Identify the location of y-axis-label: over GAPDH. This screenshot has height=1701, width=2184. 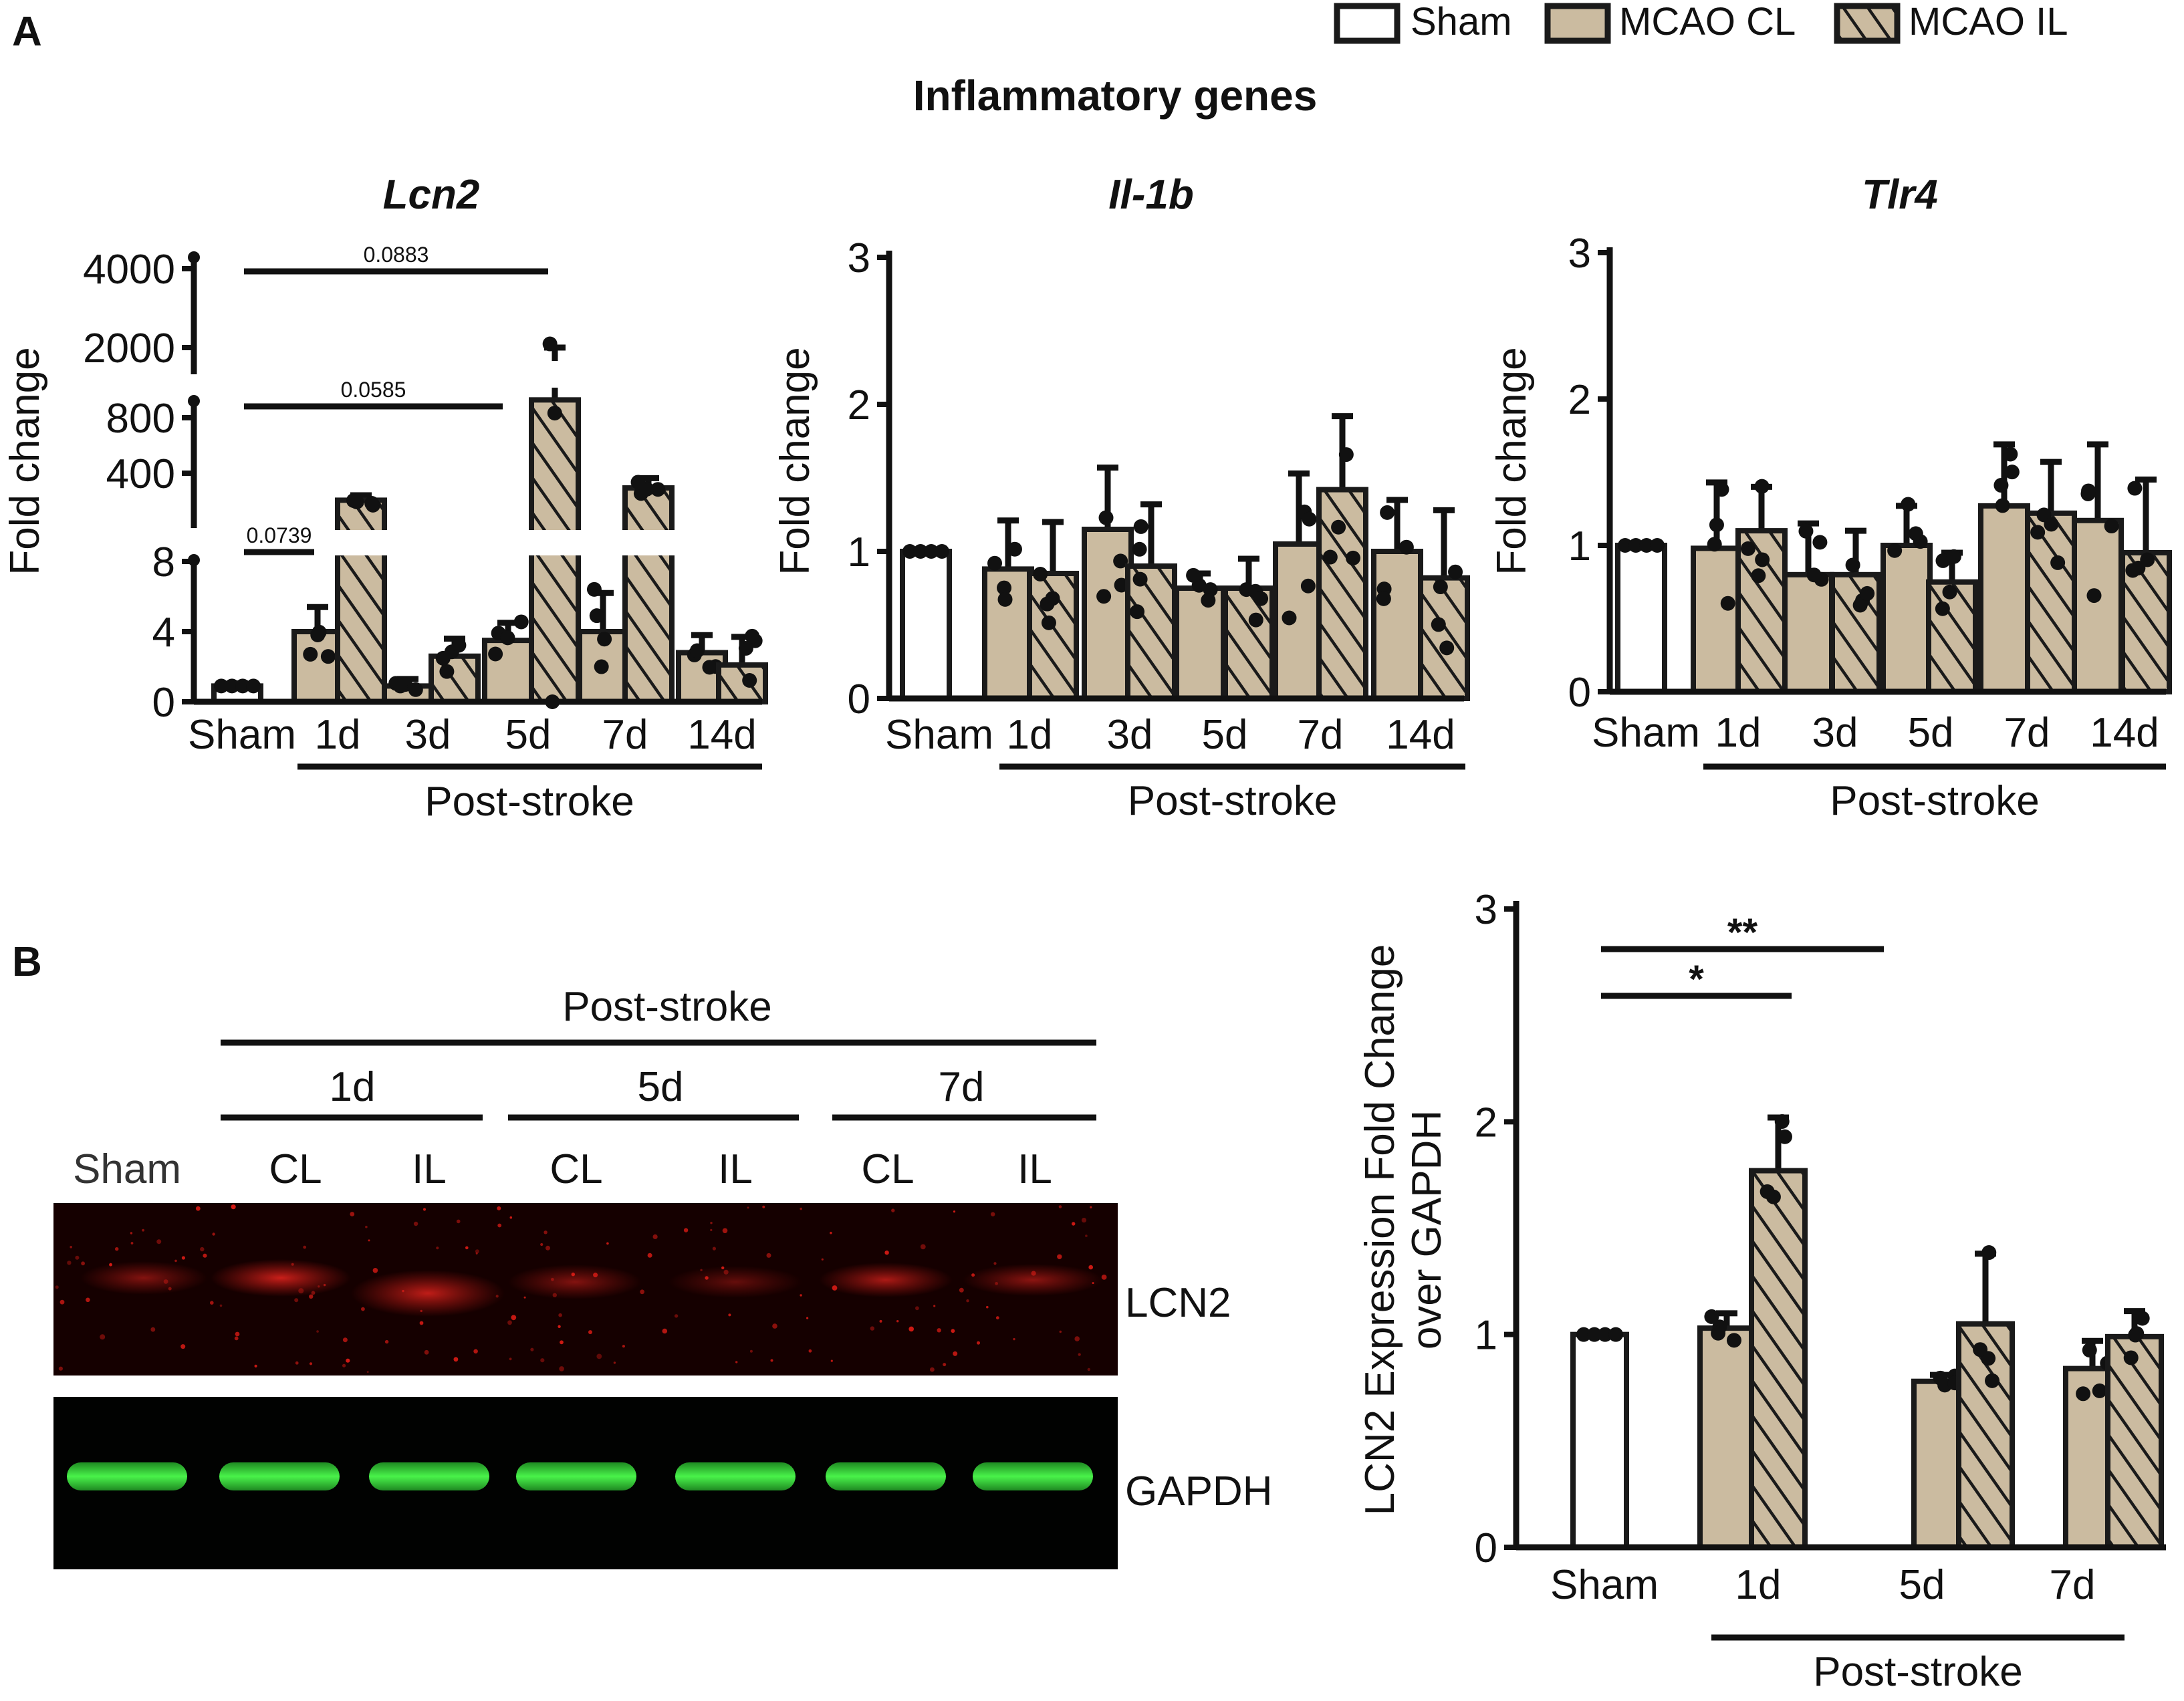
(1427, 1229).